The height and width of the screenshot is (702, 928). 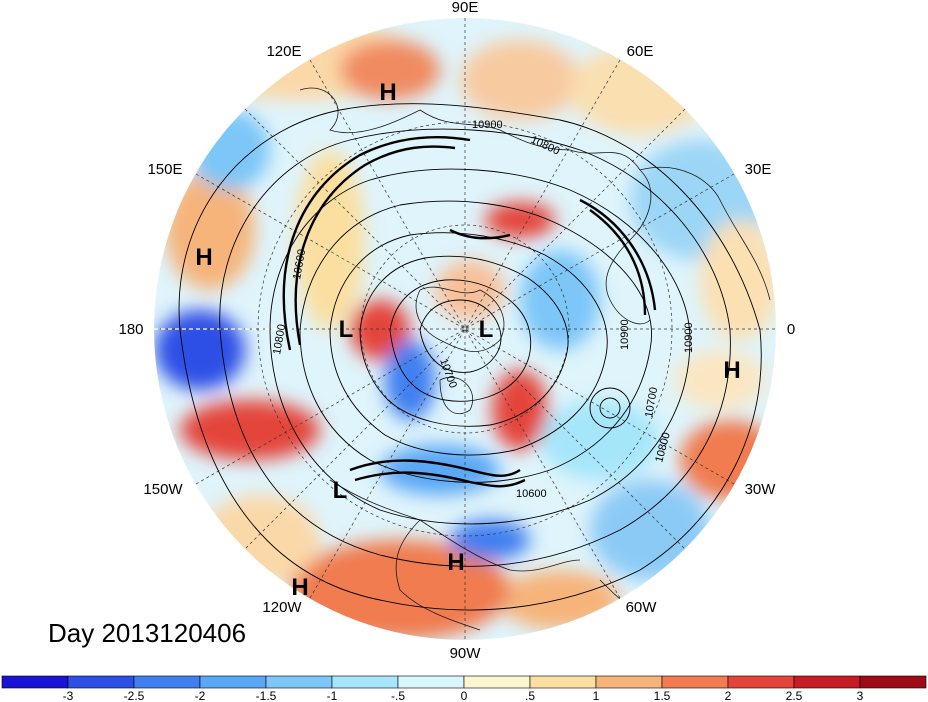 What do you see at coordinates (860, 695) in the screenshot?
I see `colorbar-tick-label: 3` at bounding box center [860, 695].